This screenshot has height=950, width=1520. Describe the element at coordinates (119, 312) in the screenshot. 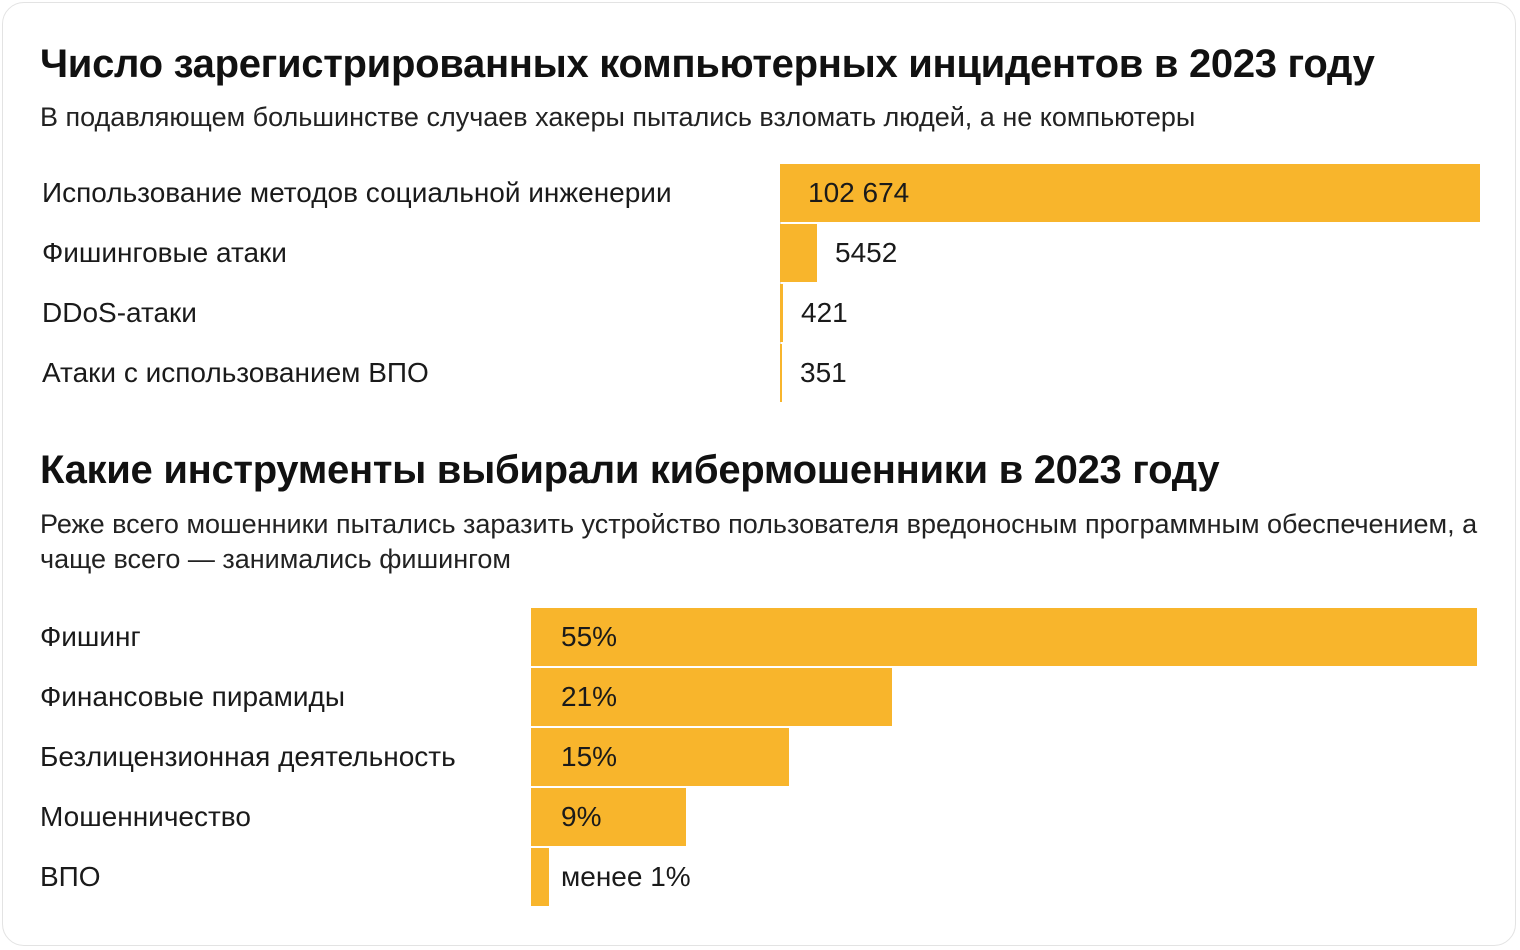

I see `category-label: DDoS-атаки` at that location.